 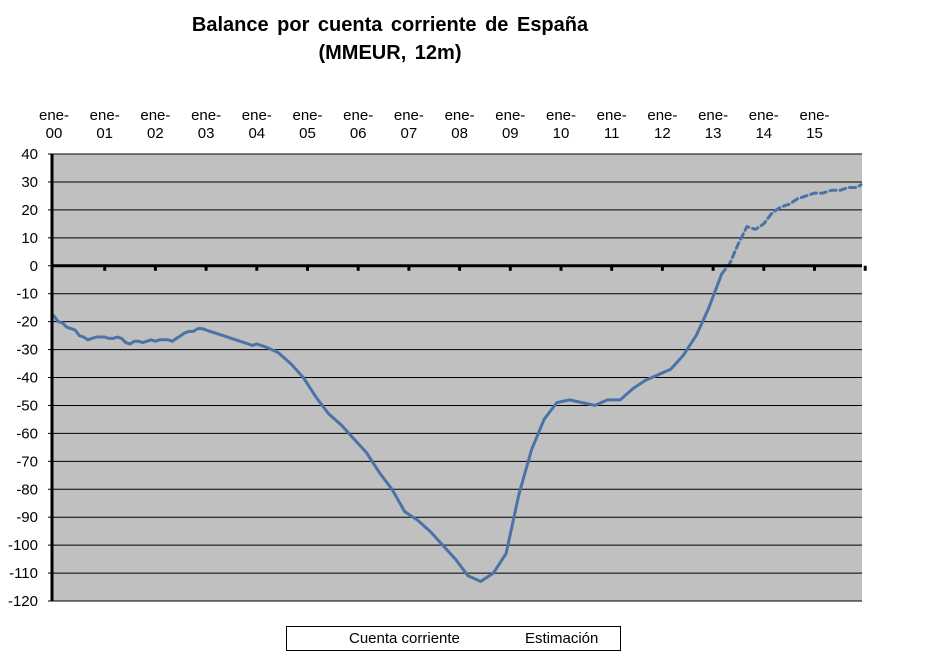 I want to click on x-tick-label: ene-06, so click(x=358, y=124).